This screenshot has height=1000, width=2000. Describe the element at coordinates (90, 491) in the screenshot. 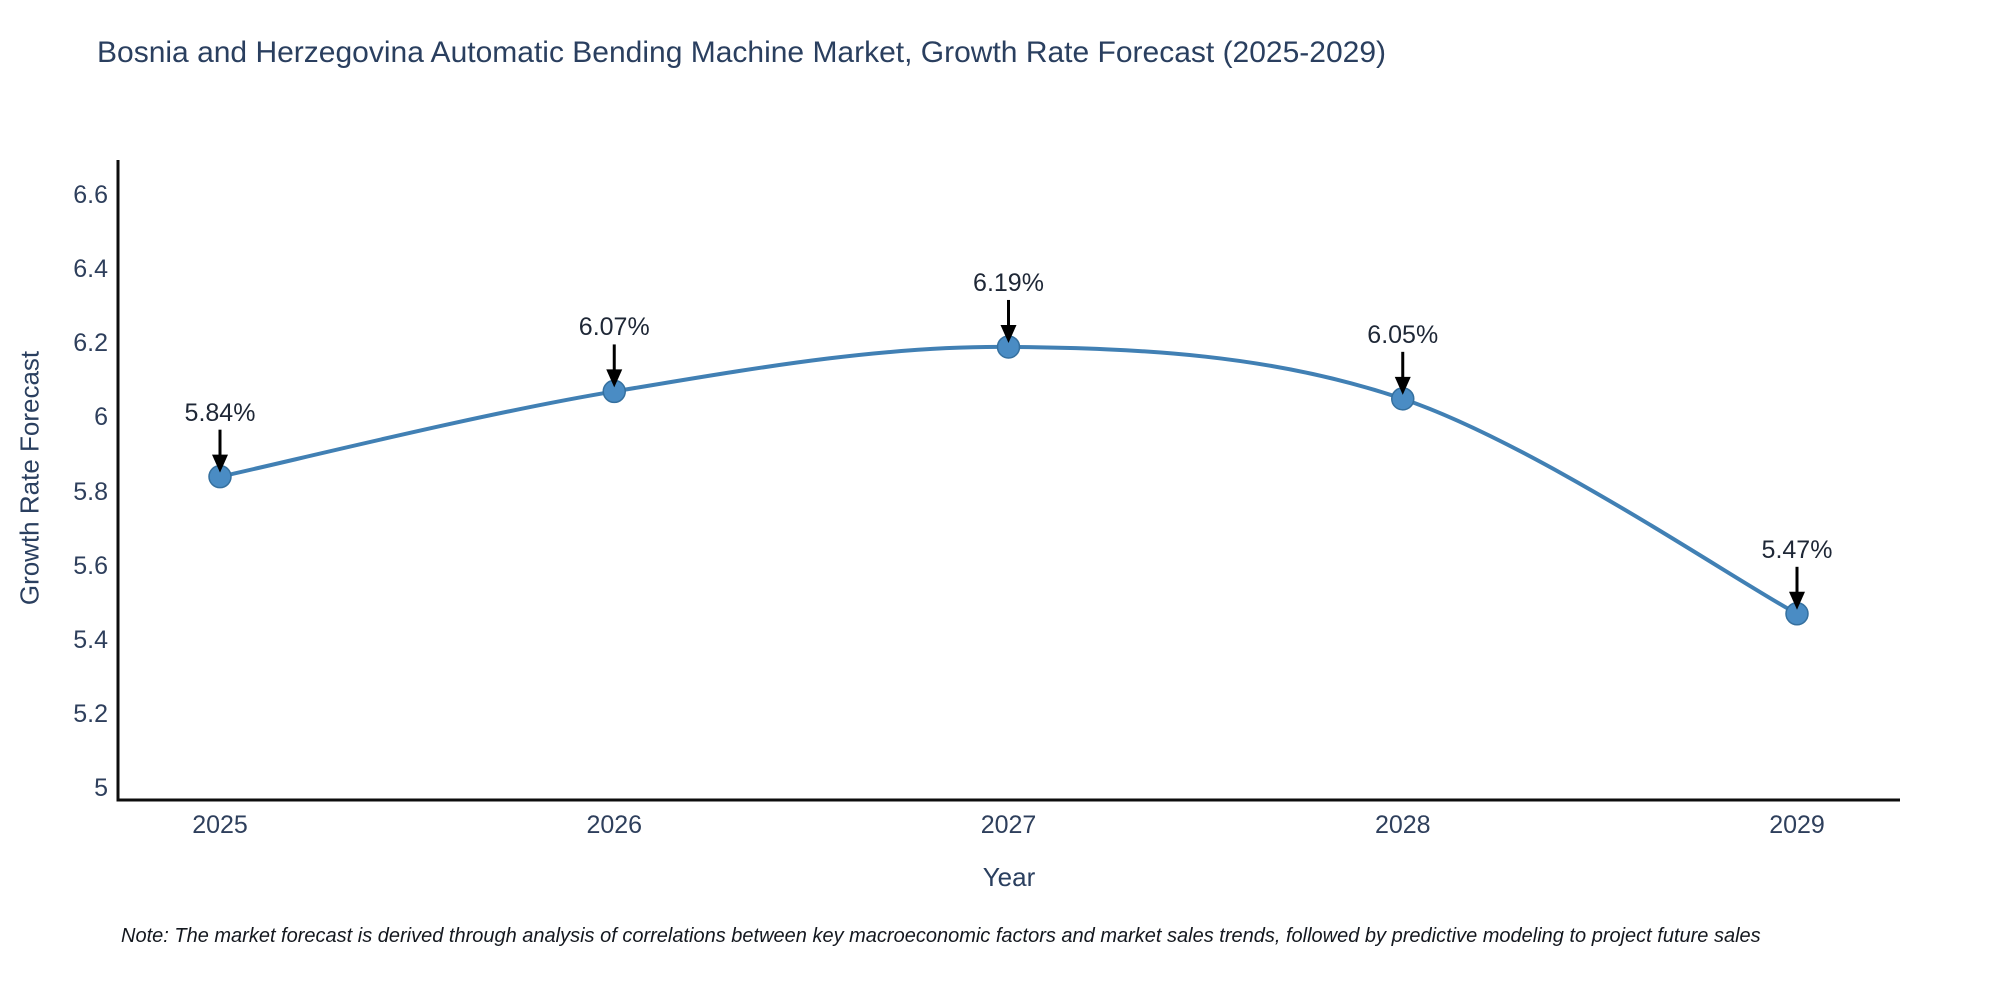

I see `y-tick-label: 5.8` at that location.